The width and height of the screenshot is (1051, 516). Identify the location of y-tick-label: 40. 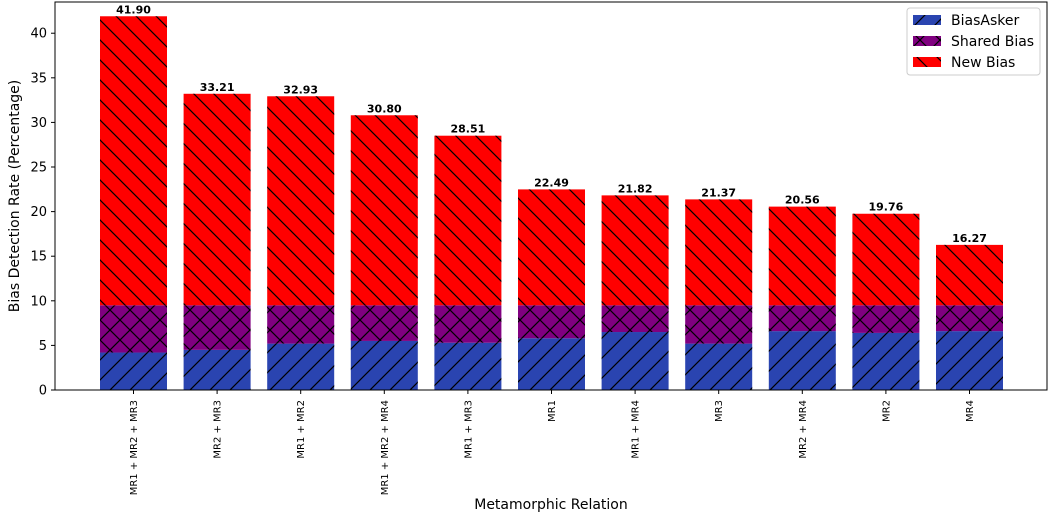
(38, 34).